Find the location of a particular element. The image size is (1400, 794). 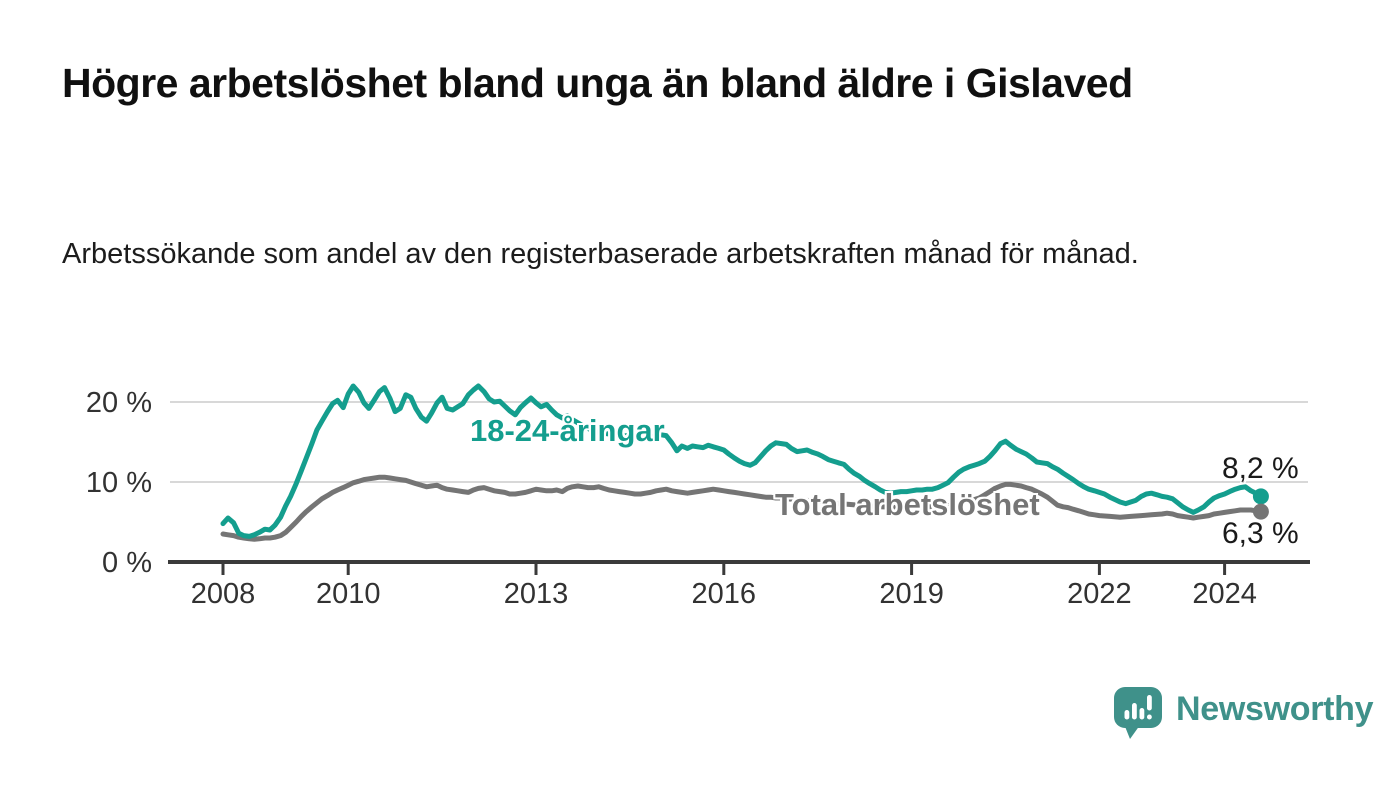

newsworthy-logo: Newsworthy is located at coordinates (1243, 713).